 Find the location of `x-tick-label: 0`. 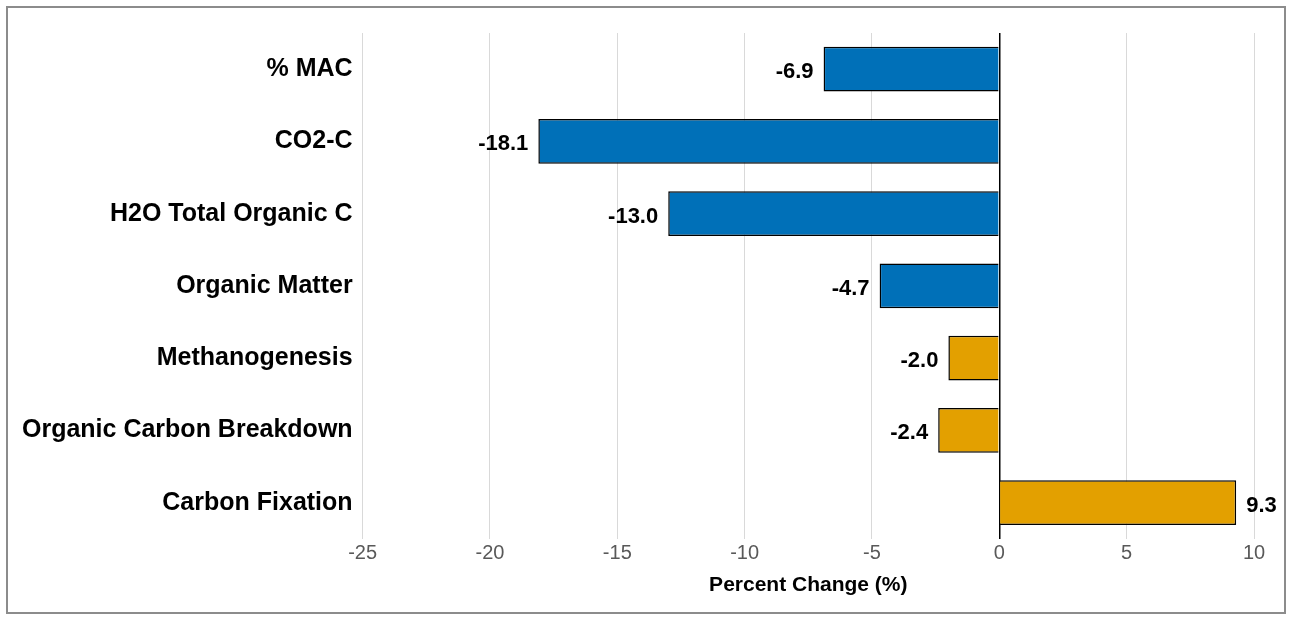

x-tick-label: 0 is located at coordinates (999, 552).